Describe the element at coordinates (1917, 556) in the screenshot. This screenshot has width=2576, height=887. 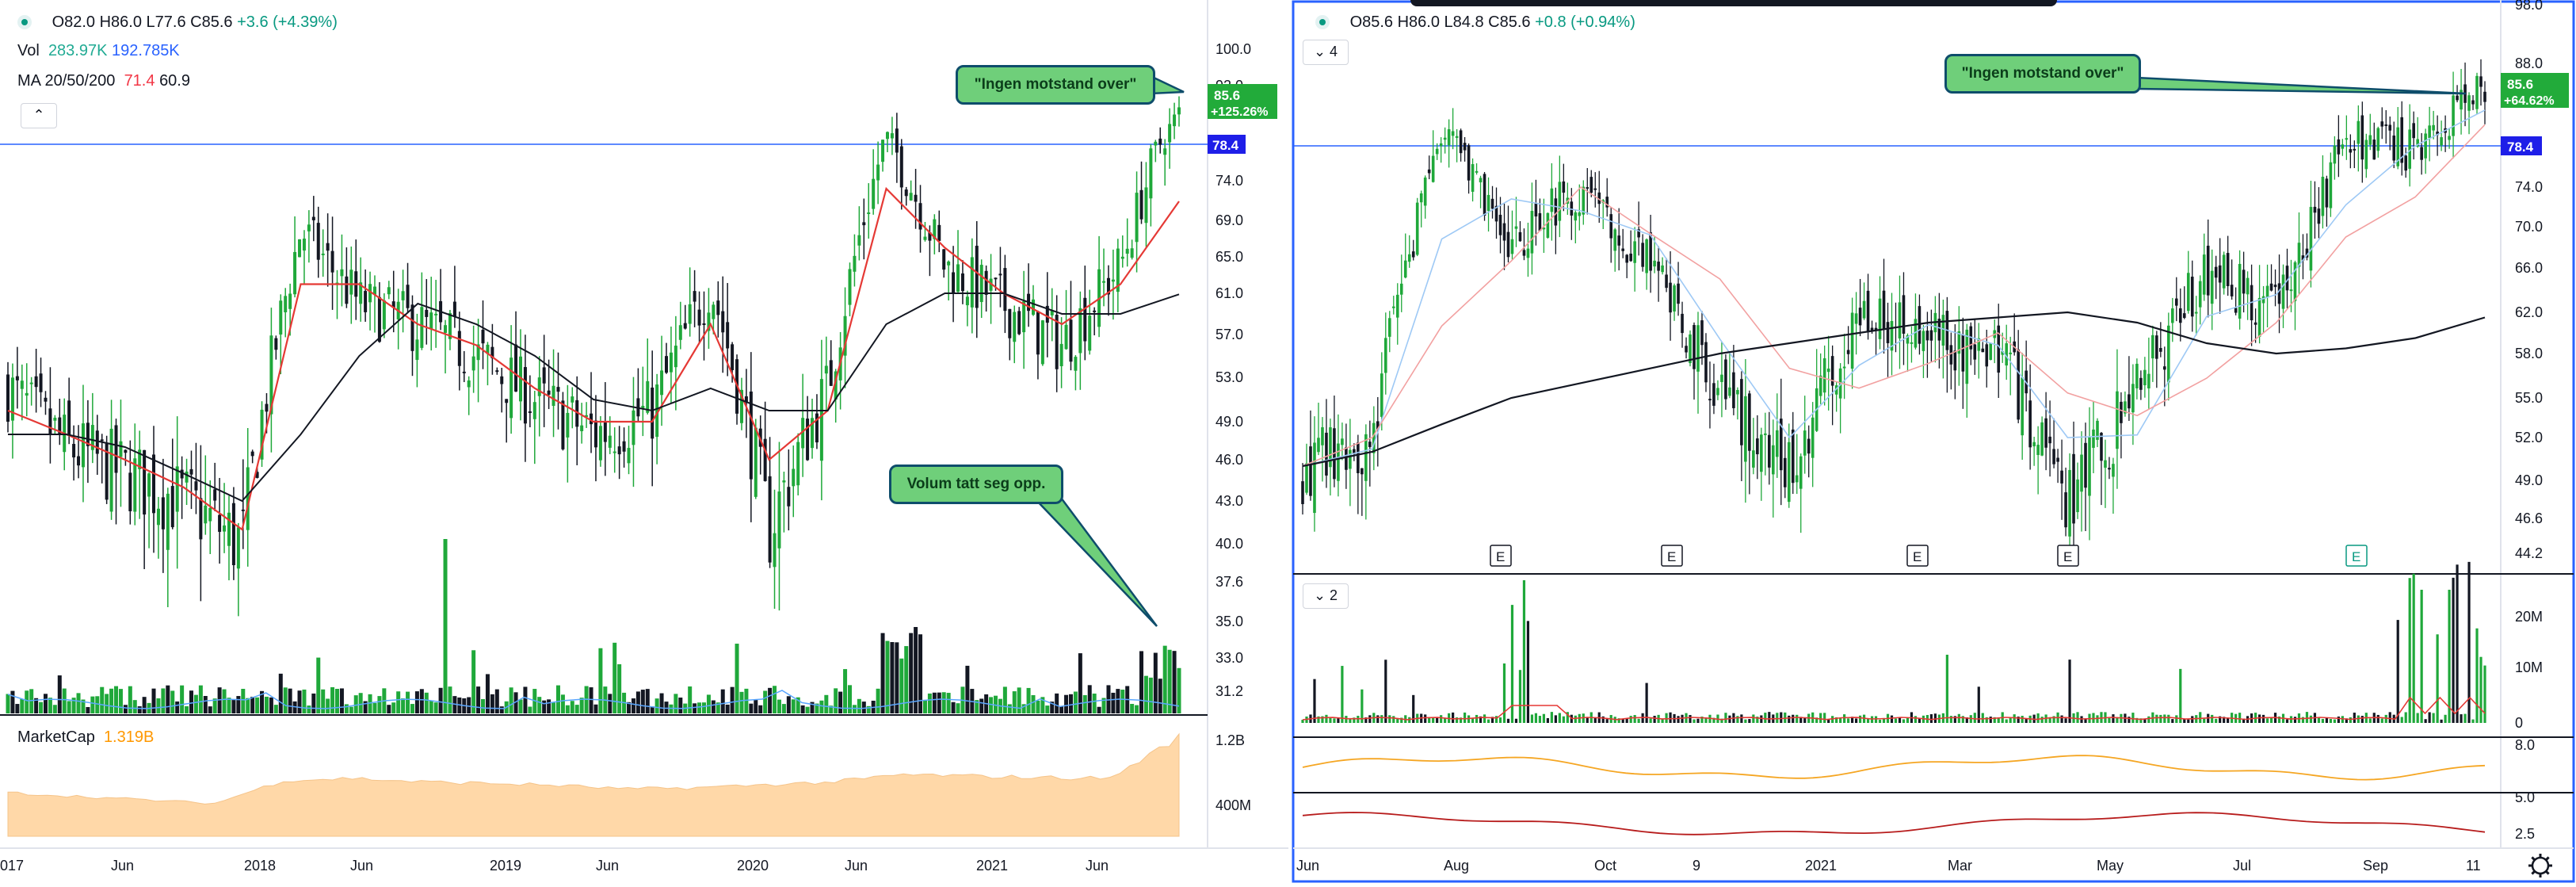
I see `right-earnings-marker` at that location.